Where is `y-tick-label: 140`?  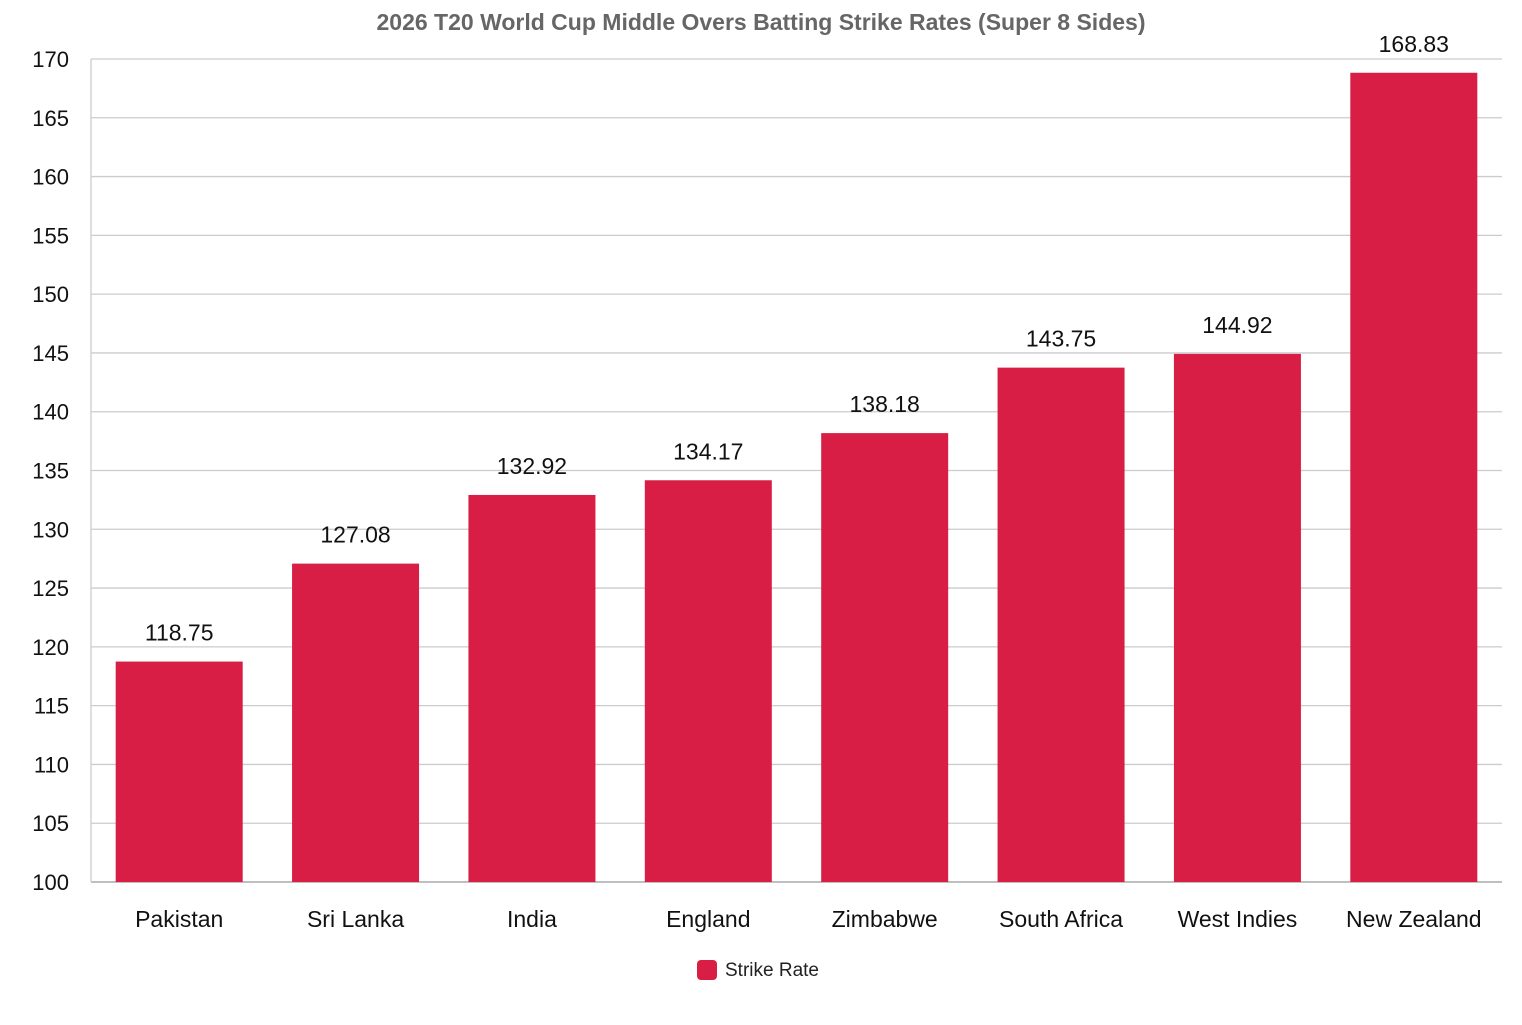 y-tick-label: 140 is located at coordinates (50, 412).